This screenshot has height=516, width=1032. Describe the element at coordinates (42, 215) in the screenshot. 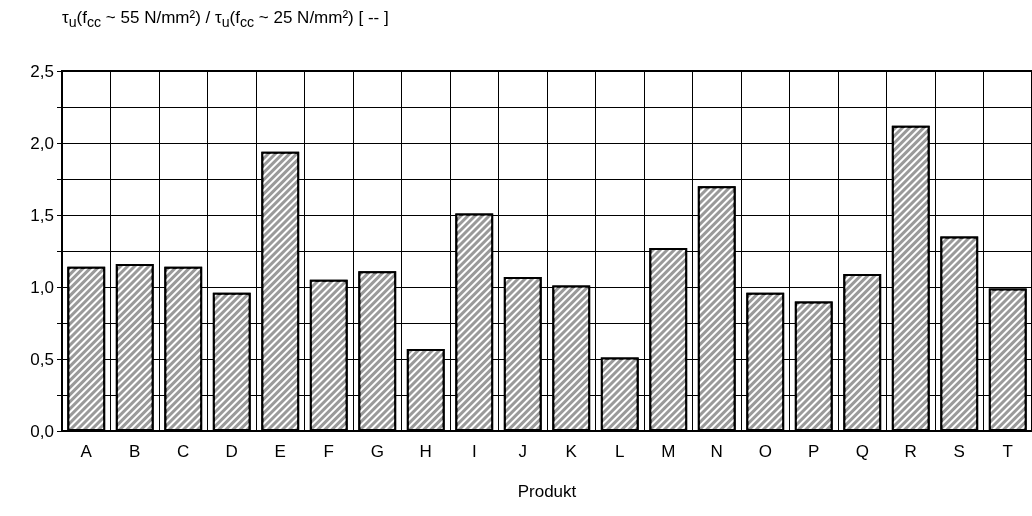

I see `y-tick-label: 1,5` at that location.